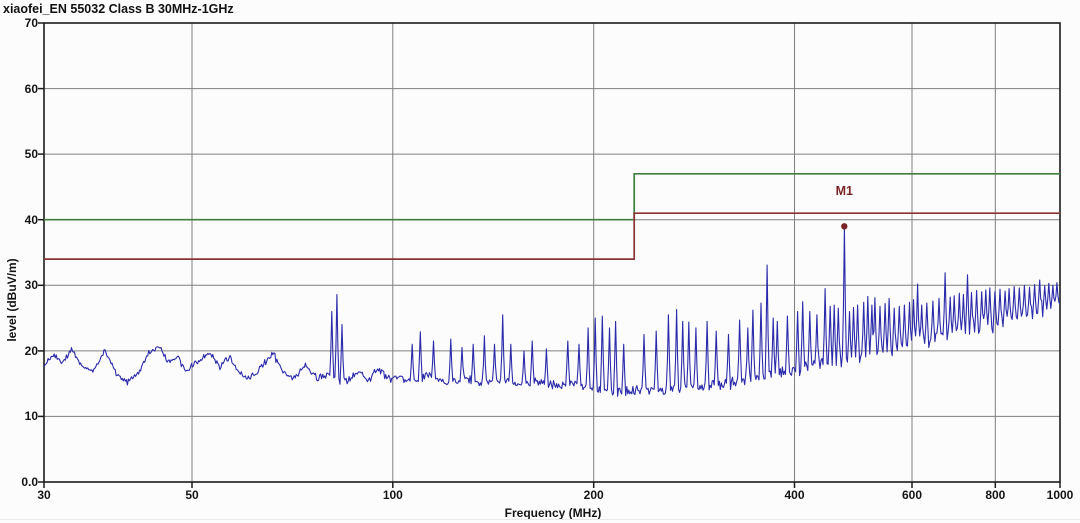 The height and width of the screenshot is (523, 1080). I want to click on x-tick-label: 30, so click(44, 495).